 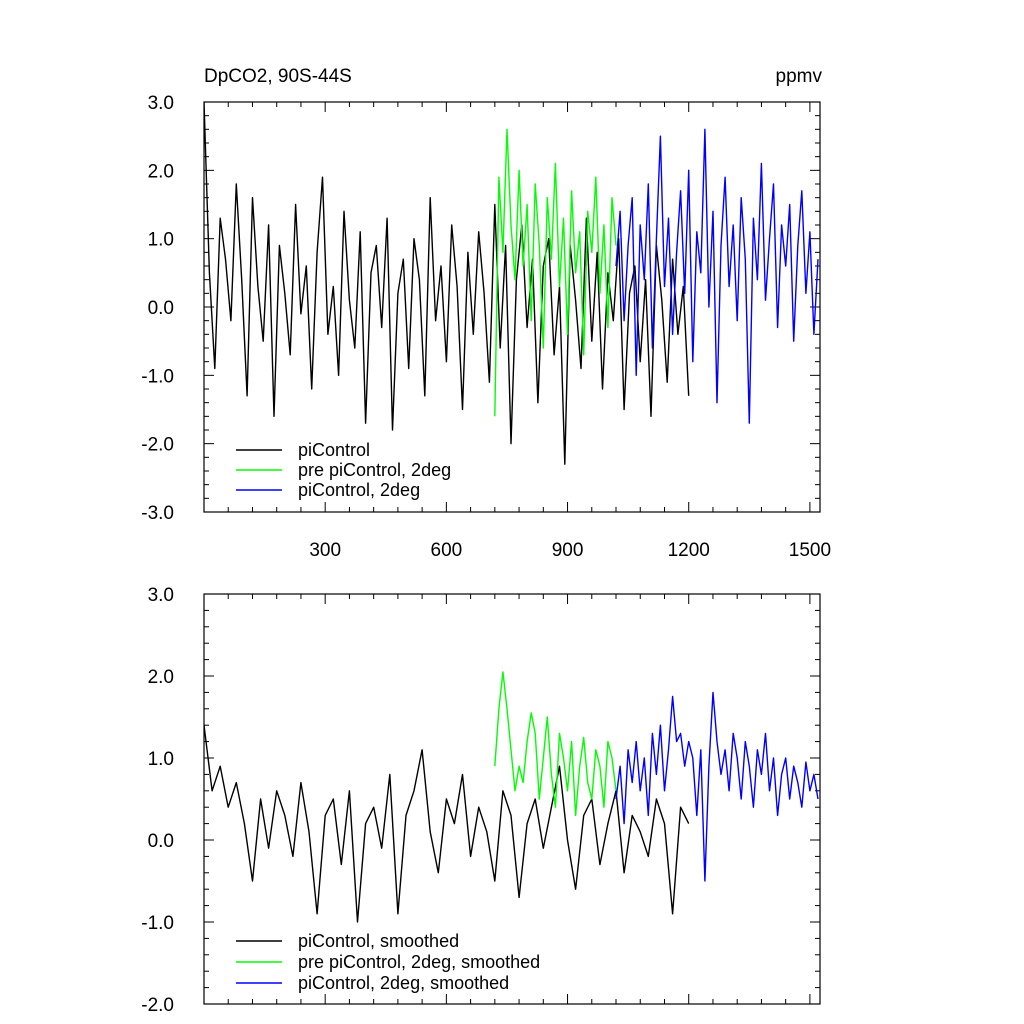 What do you see at coordinates (378, 941) in the screenshot?
I see `legend-label: piControl, smoothed` at bounding box center [378, 941].